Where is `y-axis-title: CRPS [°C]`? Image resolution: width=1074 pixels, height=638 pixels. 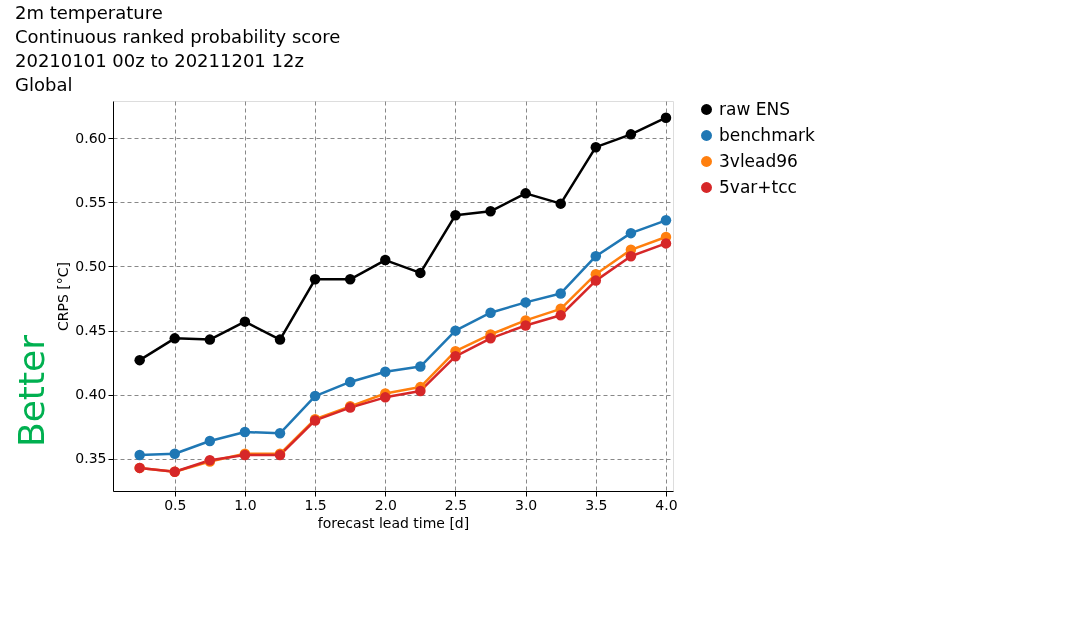 y-axis-title: CRPS [°C] is located at coordinates (63, 296).